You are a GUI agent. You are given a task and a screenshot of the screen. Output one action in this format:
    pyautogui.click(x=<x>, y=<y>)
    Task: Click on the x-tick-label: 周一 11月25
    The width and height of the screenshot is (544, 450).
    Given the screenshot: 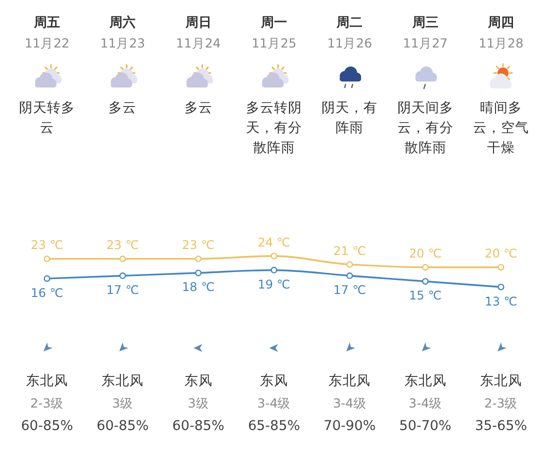 What is the action you would take?
    pyautogui.click(x=274, y=33)
    